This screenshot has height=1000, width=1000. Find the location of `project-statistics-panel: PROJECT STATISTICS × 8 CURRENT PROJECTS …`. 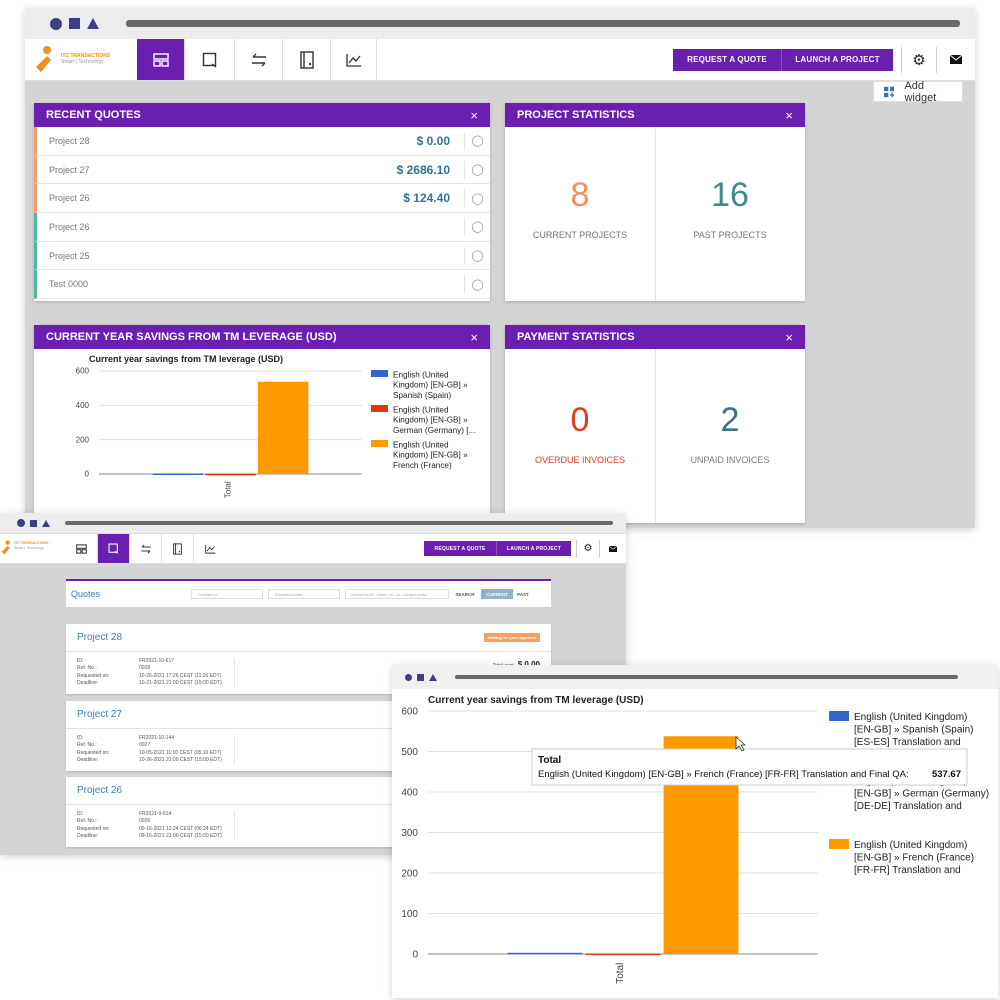

project-statistics-panel: PROJECT STATISTICS × 8 CURRENT PROJECTS … is located at coordinates (655, 202).